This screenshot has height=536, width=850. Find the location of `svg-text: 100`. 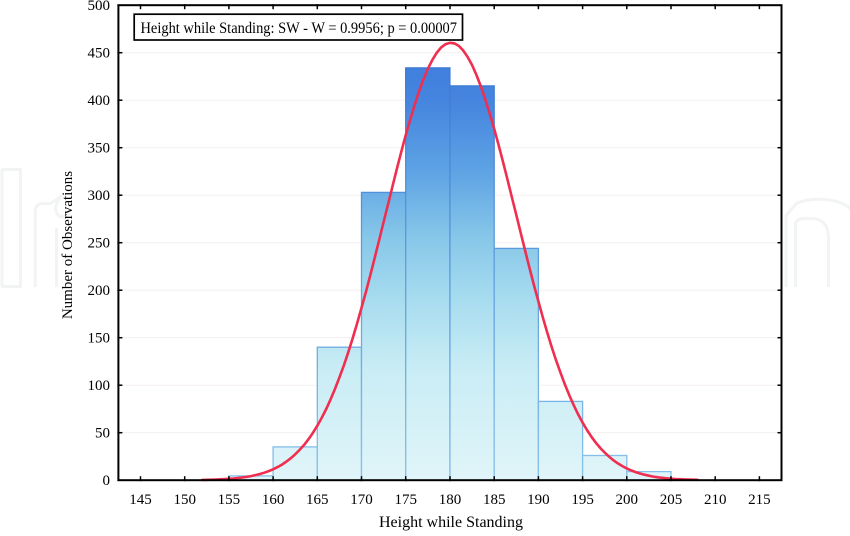

svg-text: 100 is located at coordinates (99, 386).